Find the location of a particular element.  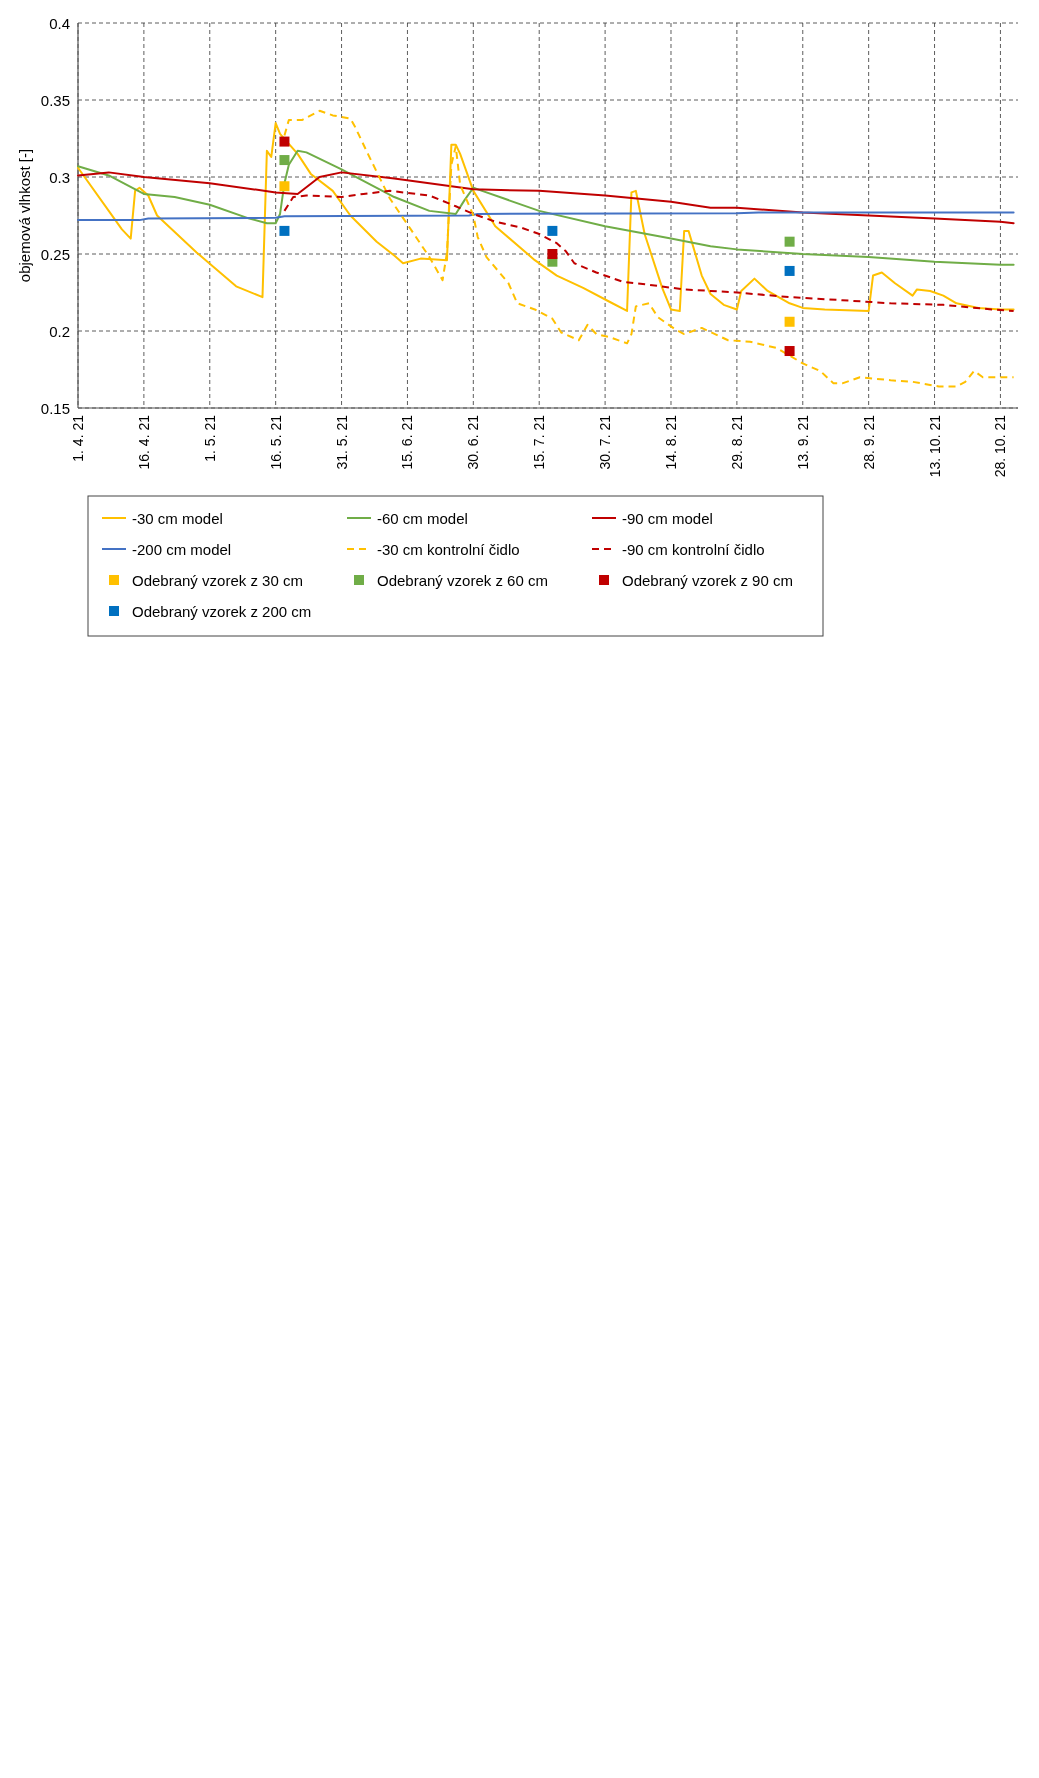

legend-label: -30 cm model is located at coordinates (177, 518).